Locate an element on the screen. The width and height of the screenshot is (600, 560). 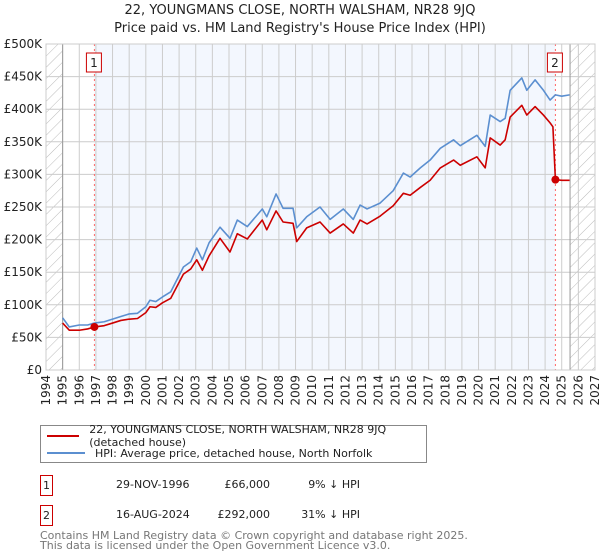
x-tick-label: 2017 is located at coordinates (429, 390).